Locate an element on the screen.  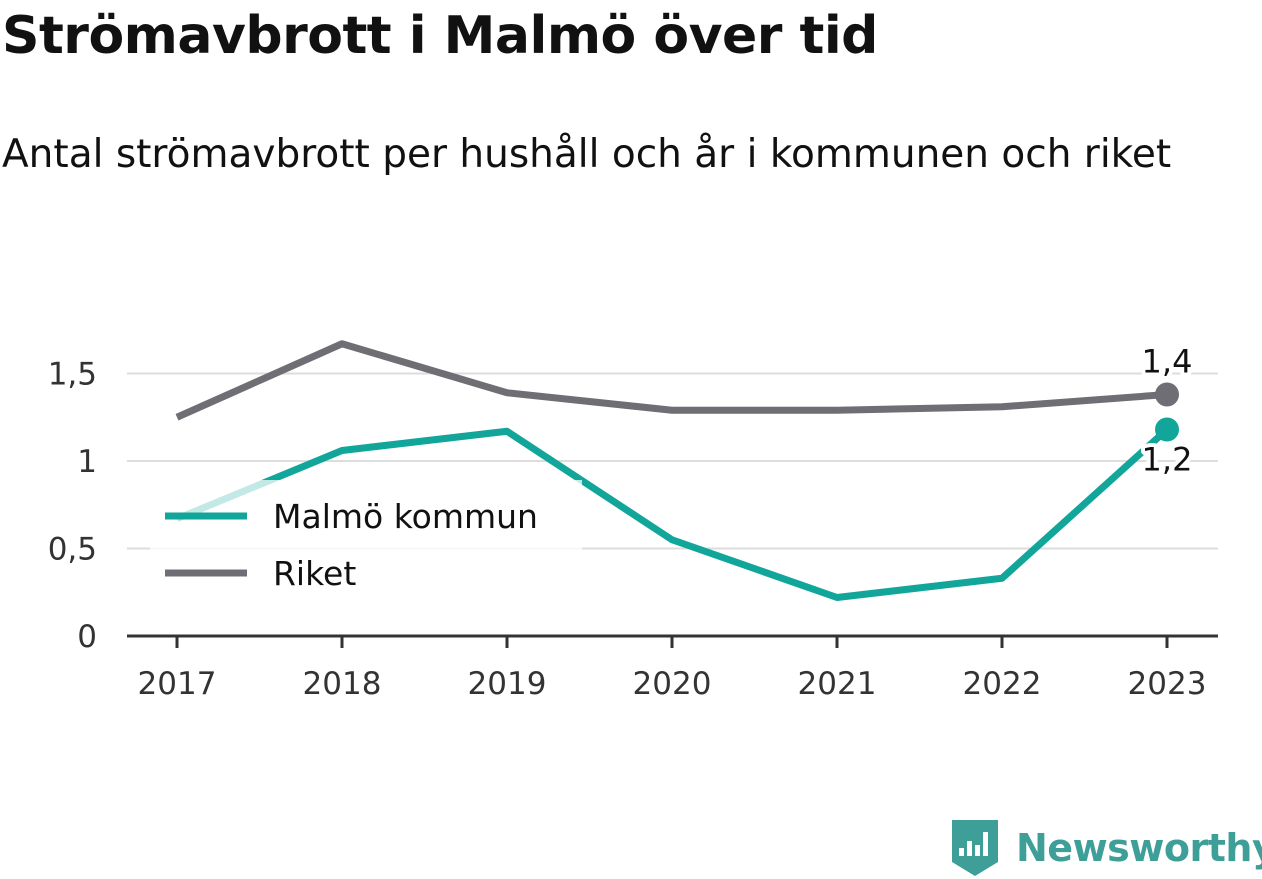
end-value-label: 1,4 is located at coordinates (1167, 362).